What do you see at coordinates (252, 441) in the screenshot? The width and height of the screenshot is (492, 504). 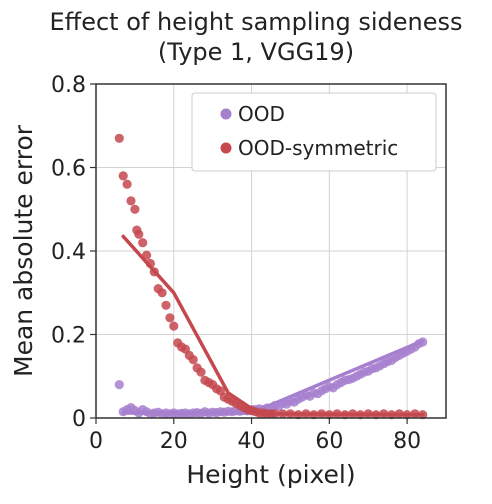 I see `x-tick-label: 40` at bounding box center [252, 441].